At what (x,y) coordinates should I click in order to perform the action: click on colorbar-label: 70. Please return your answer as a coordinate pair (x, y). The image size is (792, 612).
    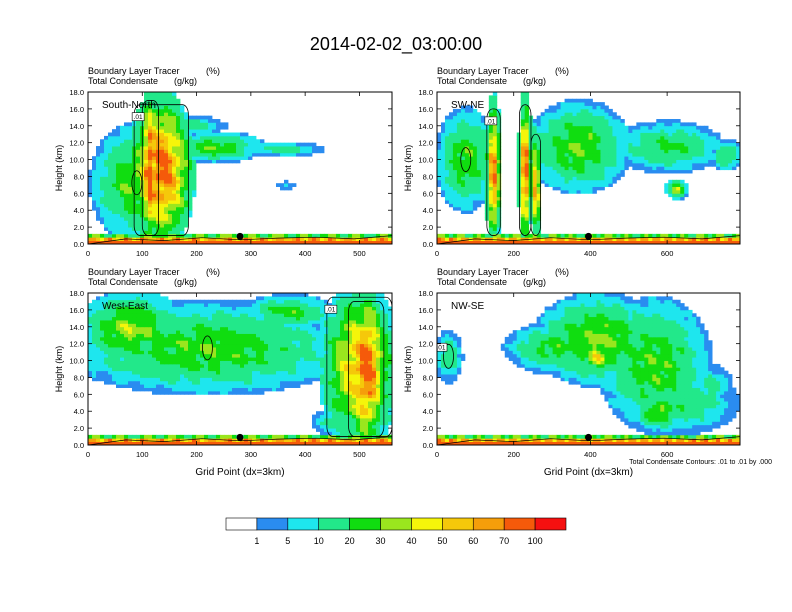
    Looking at the image, I should click on (504, 541).